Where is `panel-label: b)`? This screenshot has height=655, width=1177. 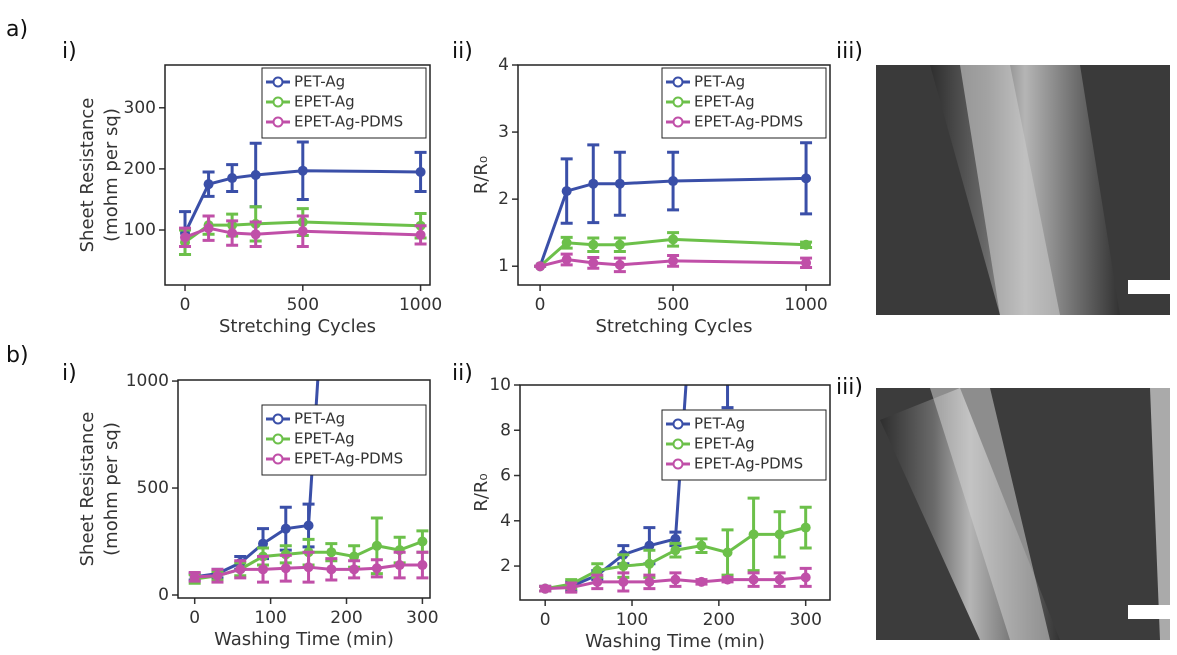
panel-label: b) is located at coordinates (17, 355).